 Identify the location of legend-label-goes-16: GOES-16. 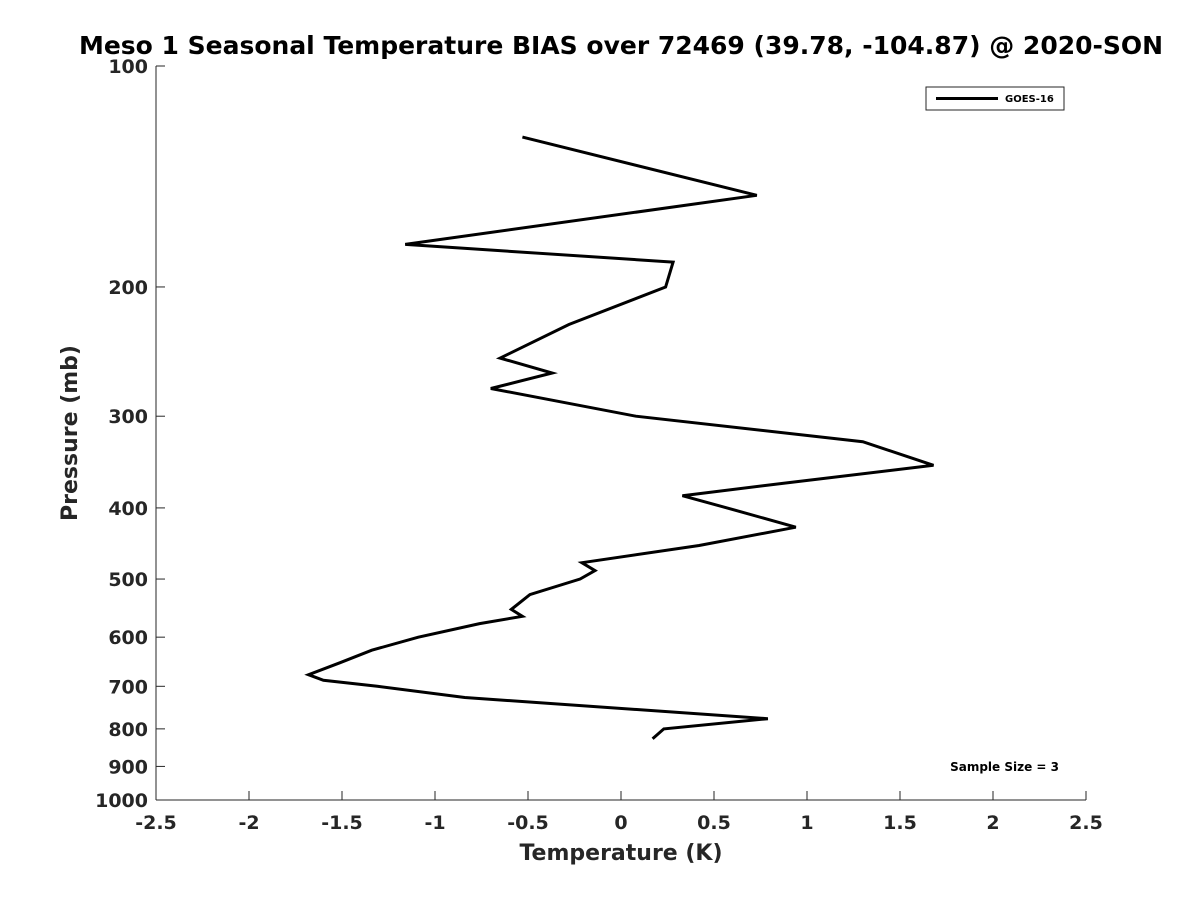
(1029, 99).